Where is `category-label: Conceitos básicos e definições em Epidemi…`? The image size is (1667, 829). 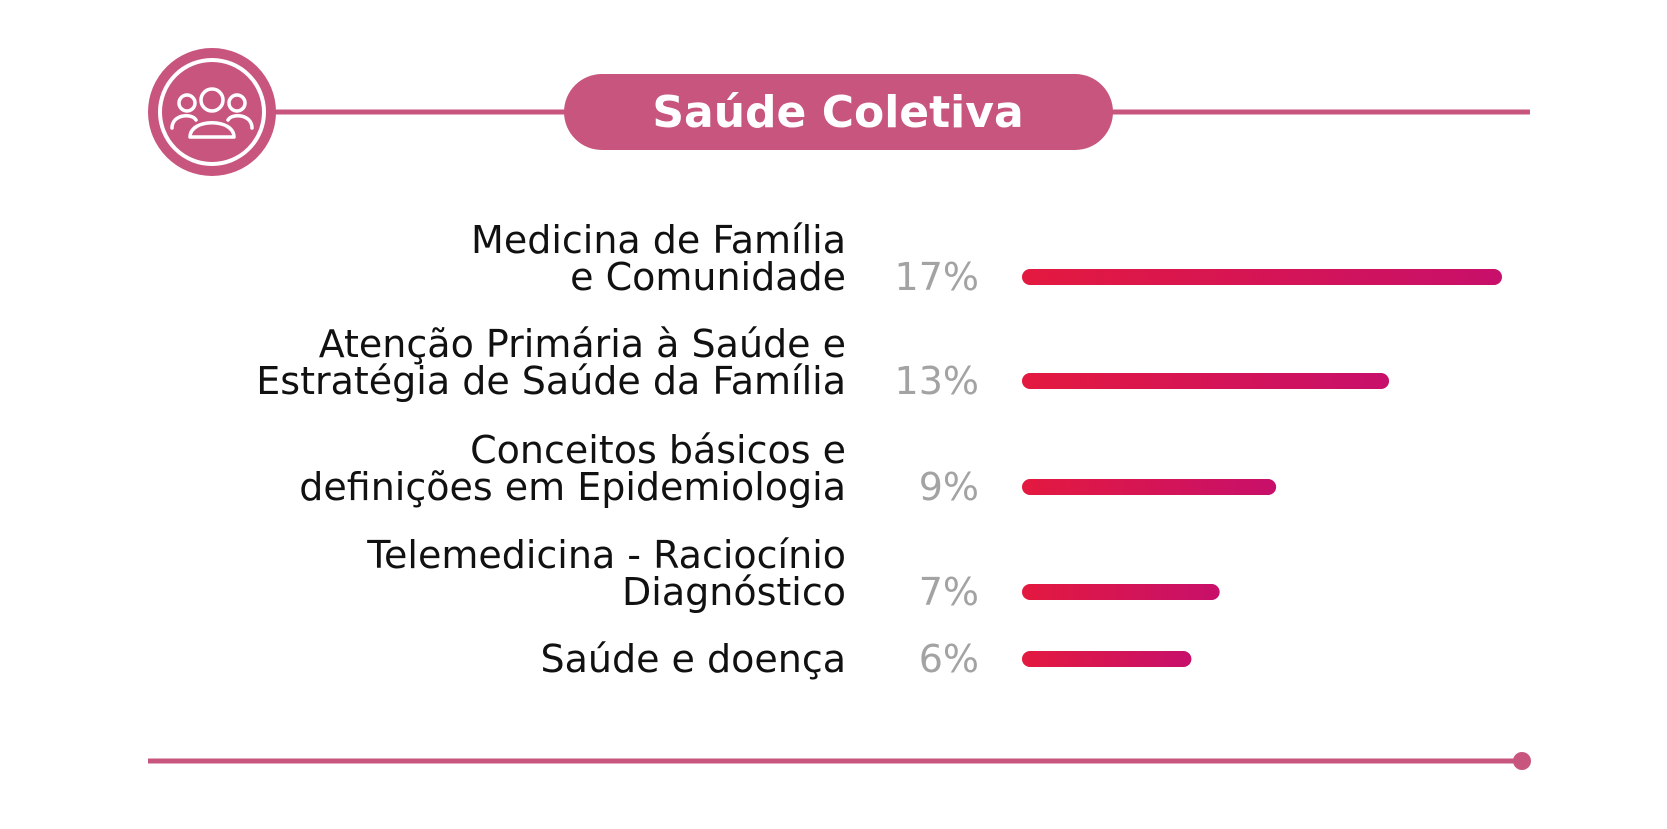
category-label: Conceitos básicos e definições em Epidemi… is located at coordinates (572, 468).